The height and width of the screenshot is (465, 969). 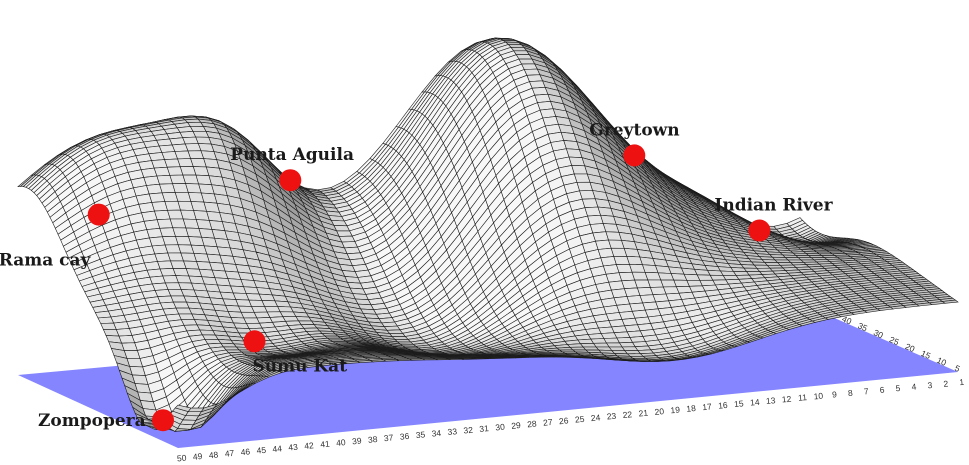 I want to click on site-label: Zompopera, so click(x=92, y=421).